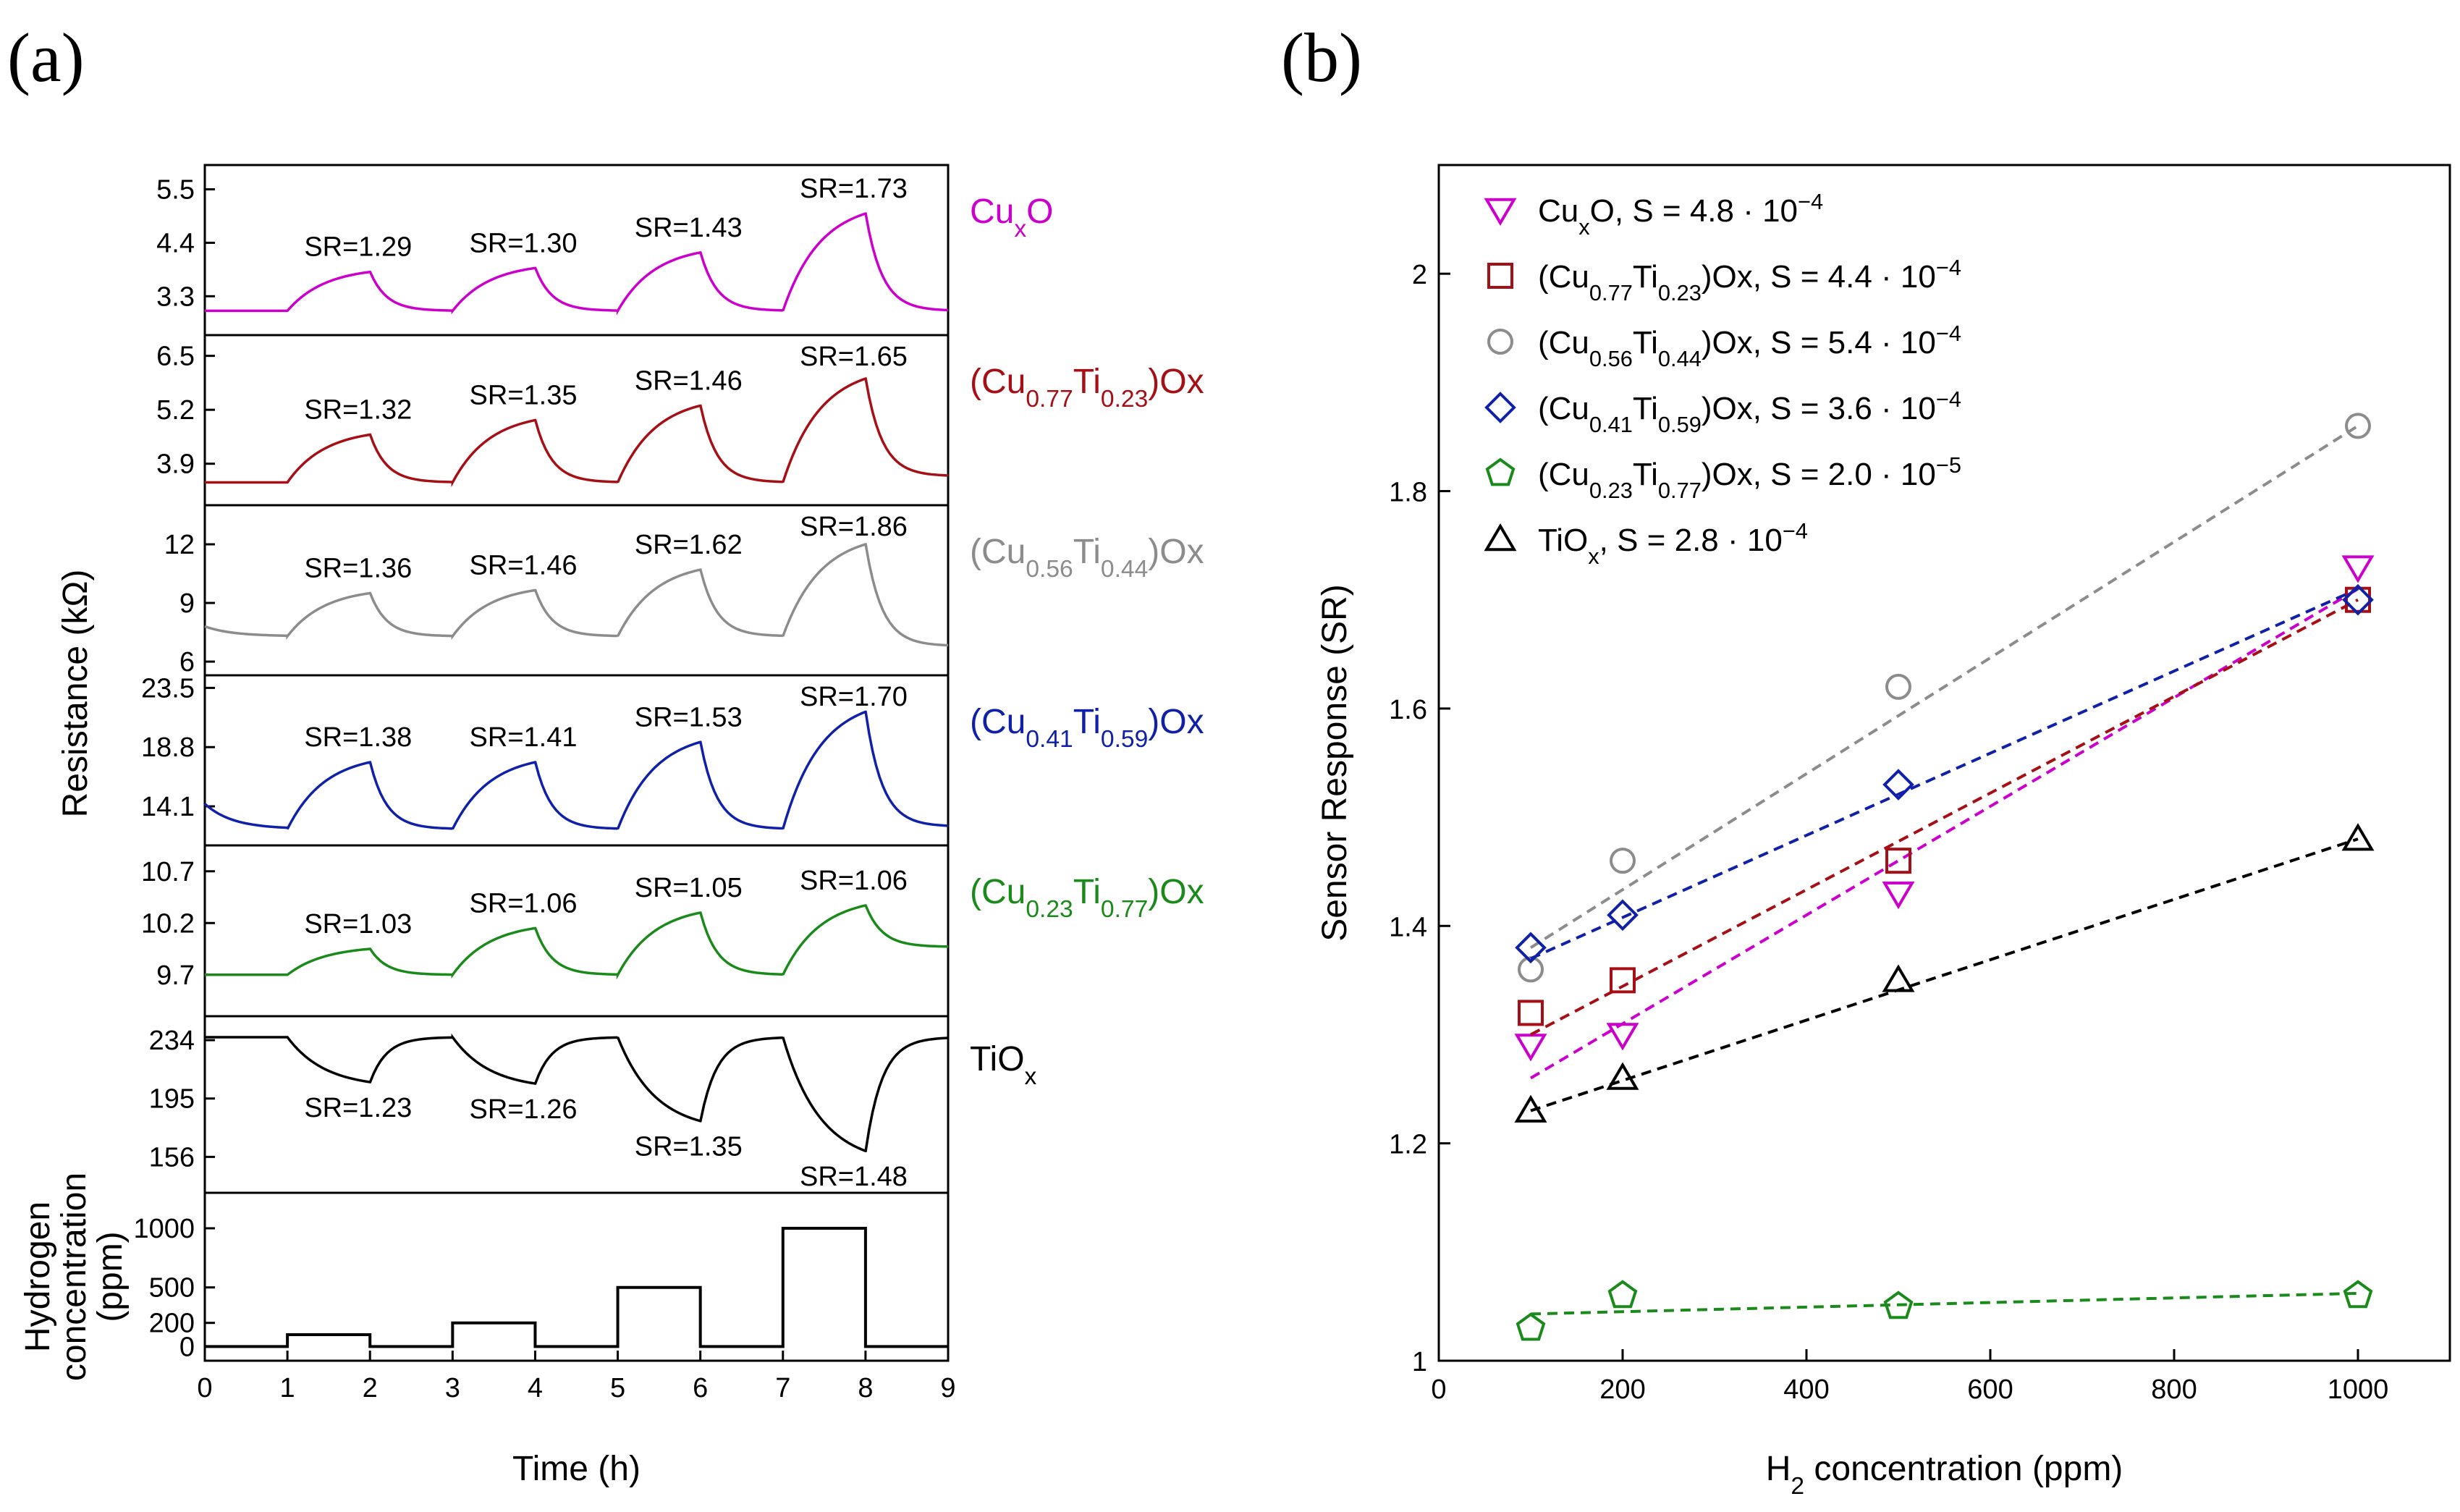  I want to click on y-tick-label: 1, so click(1419, 1362).